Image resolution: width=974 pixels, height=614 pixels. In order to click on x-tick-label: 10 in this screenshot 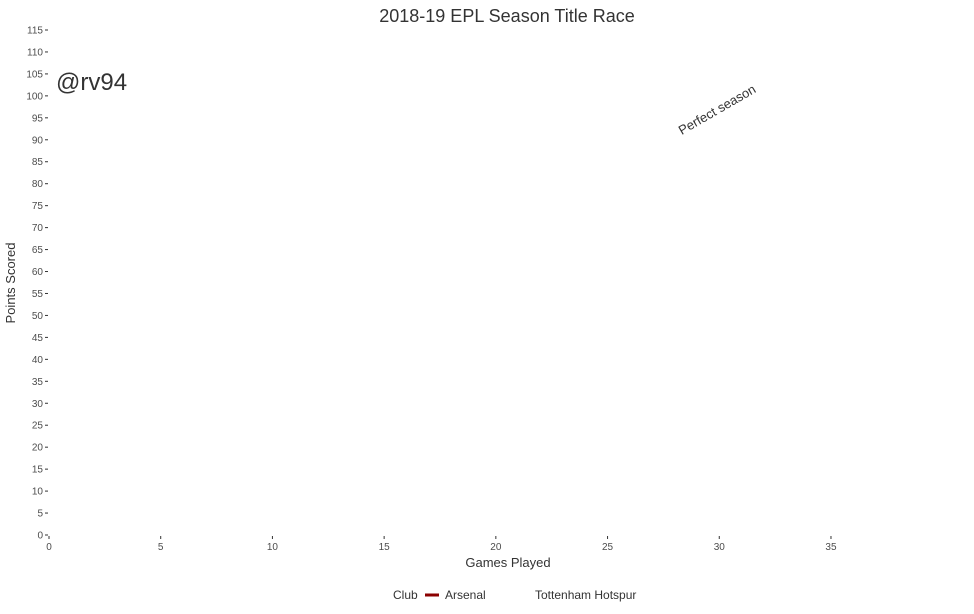, I will do `click(273, 547)`.